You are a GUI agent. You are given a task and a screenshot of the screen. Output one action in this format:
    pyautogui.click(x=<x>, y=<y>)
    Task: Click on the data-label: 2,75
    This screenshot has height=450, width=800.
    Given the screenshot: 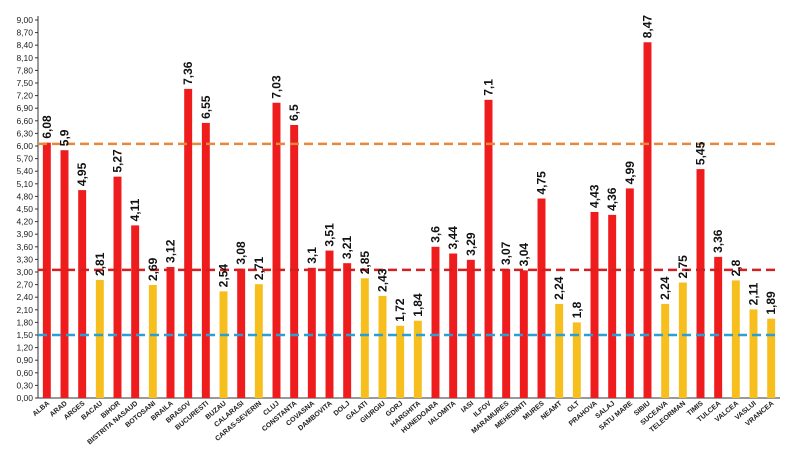 What is the action you would take?
    pyautogui.click(x=683, y=267)
    